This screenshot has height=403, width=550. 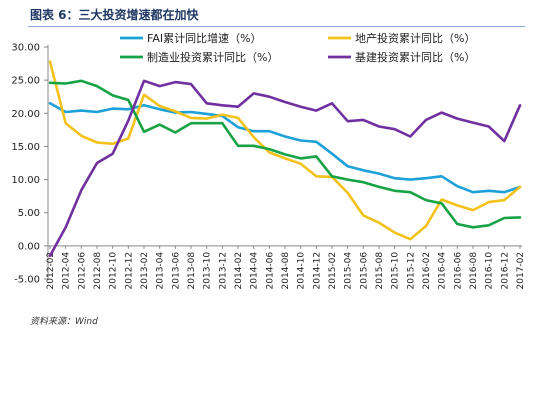 What do you see at coordinates (302, 271) in the screenshot?
I see `x-tick-label: 2014-10` at bounding box center [302, 271].